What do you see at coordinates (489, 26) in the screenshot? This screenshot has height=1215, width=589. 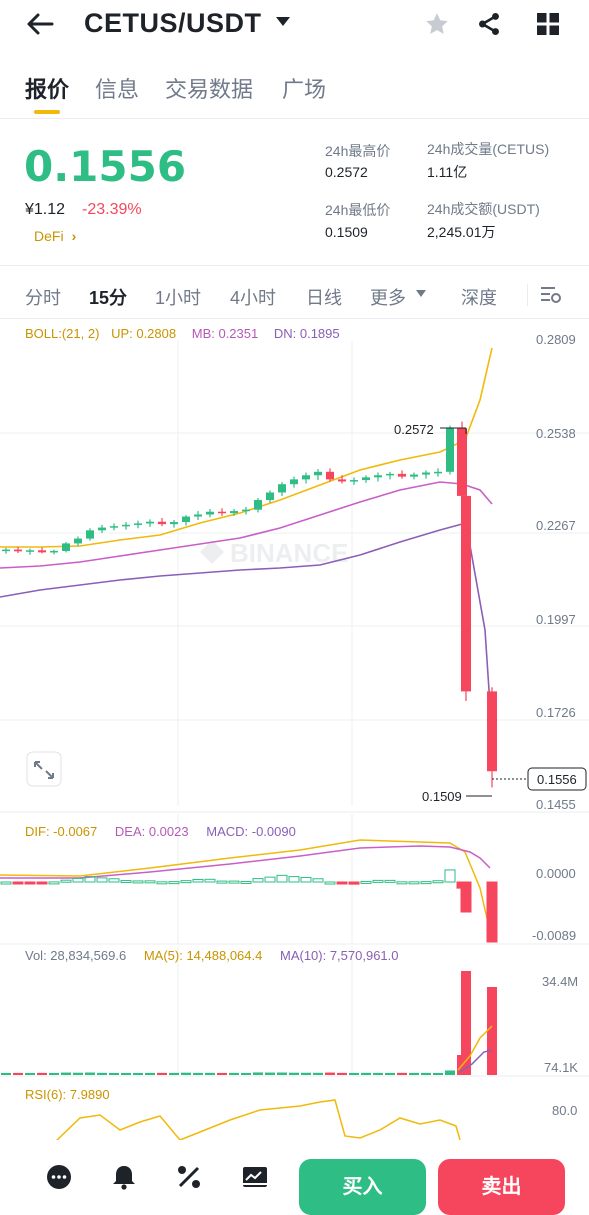 I see `share-icon` at bounding box center [489, 26].